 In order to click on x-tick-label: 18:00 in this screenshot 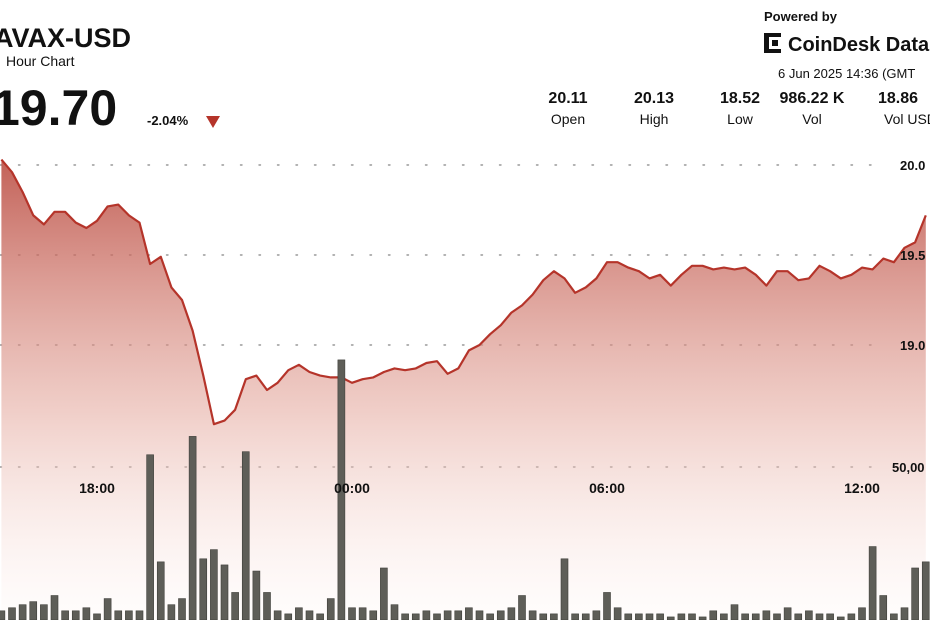, I will do `click(97, 488)`.